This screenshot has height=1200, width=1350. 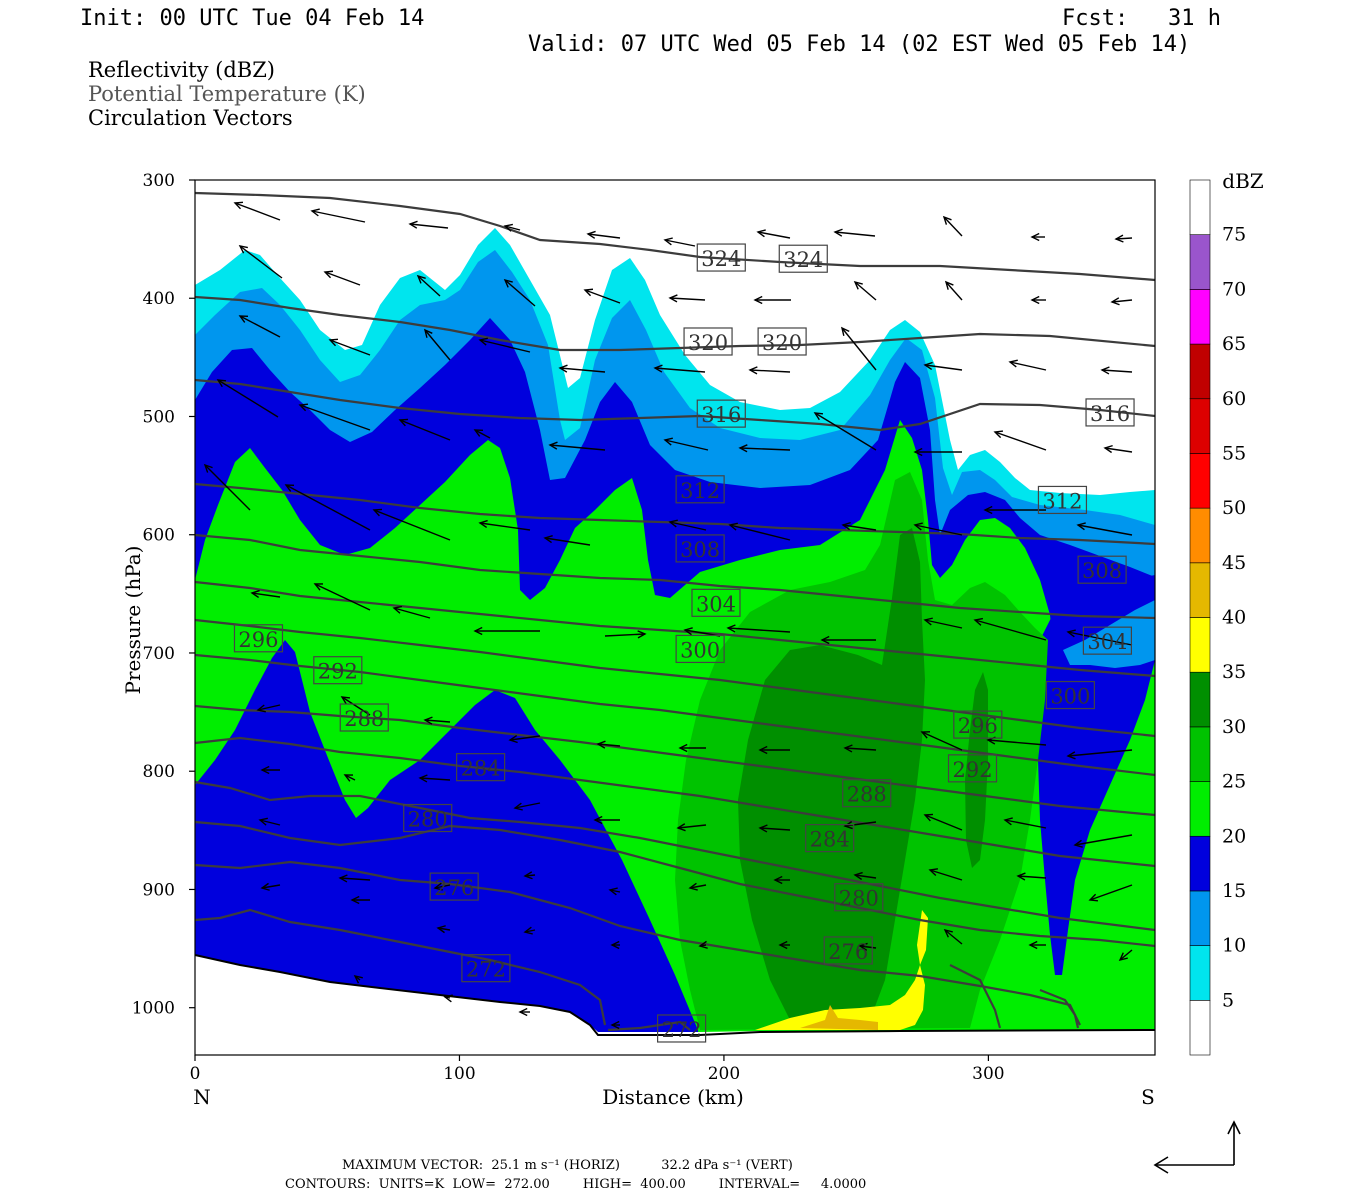 I want to click on theta-label: 288, so click(x=364, y=717).